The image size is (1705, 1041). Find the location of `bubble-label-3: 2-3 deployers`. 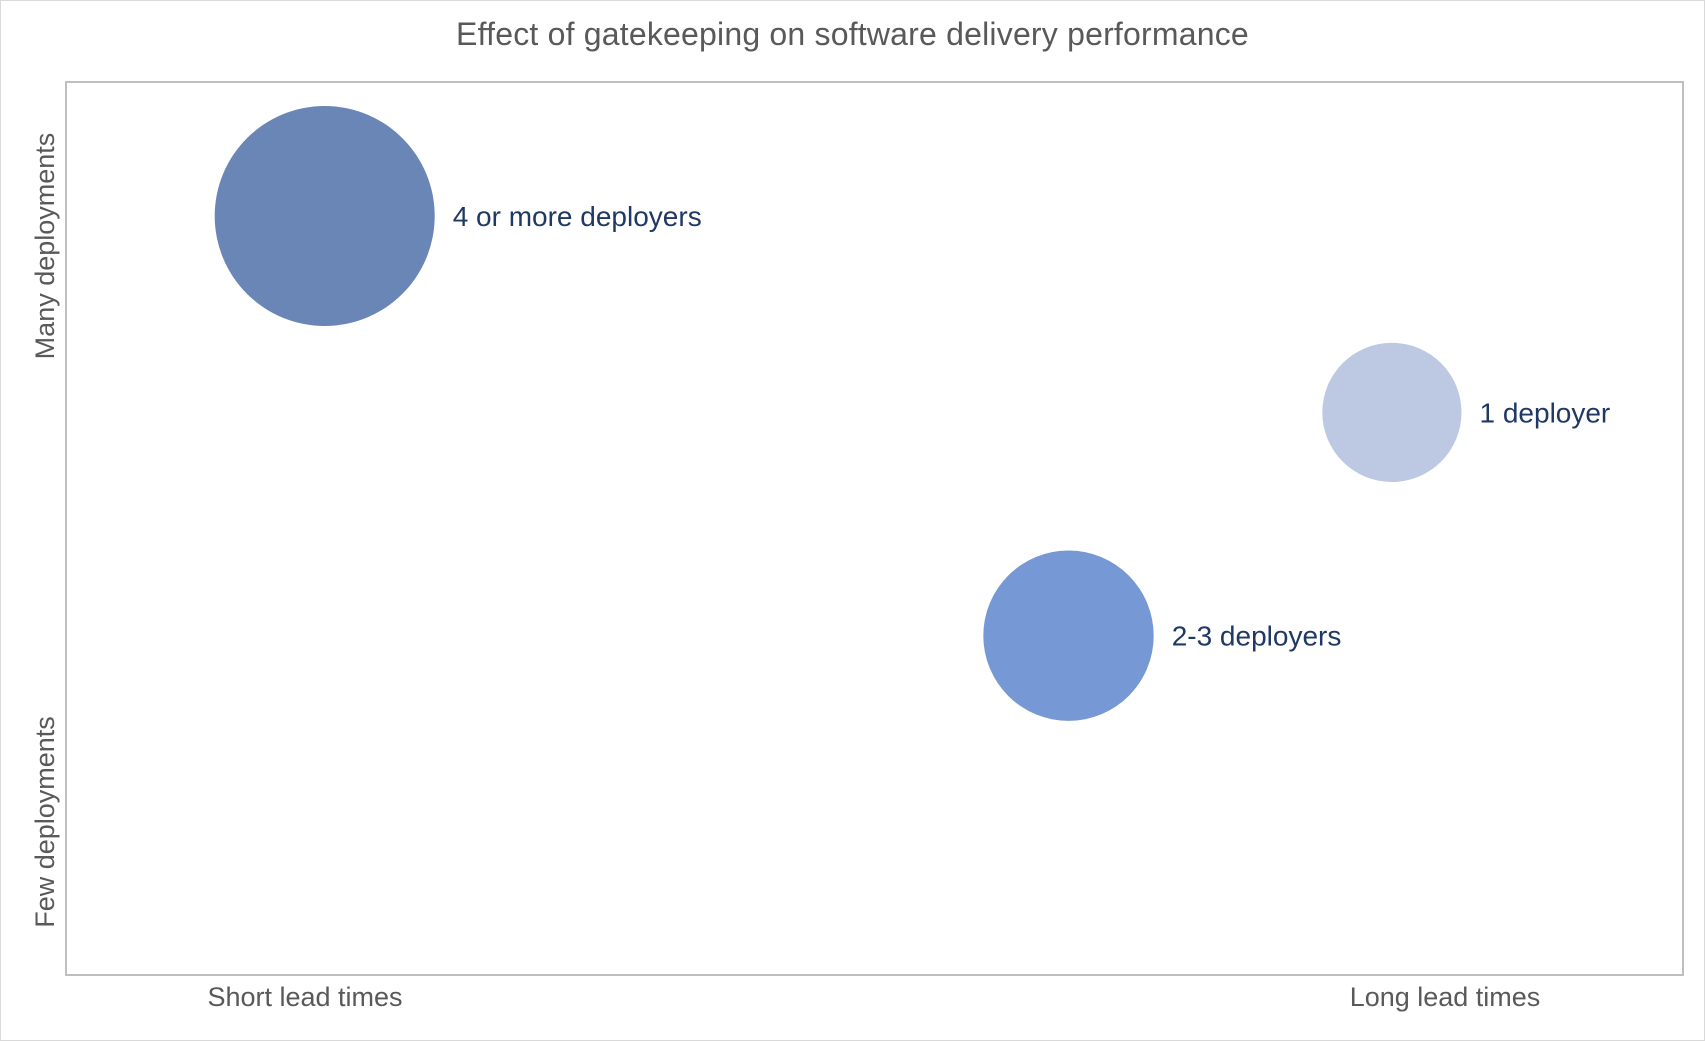

bubble-label-3: 2-3 deployers is located at coordinates (1257, 636).